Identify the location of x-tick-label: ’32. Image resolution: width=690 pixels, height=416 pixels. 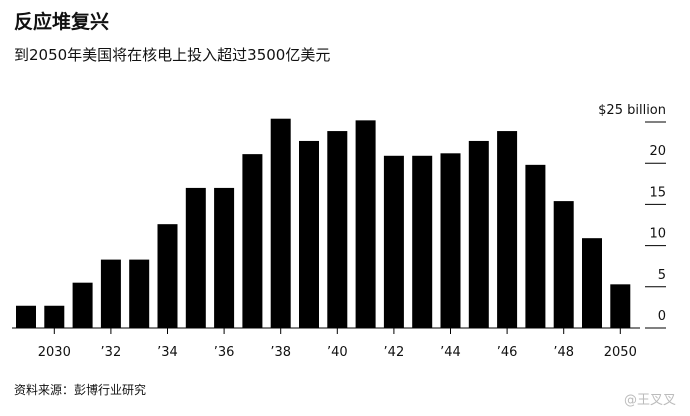
(111, 352).